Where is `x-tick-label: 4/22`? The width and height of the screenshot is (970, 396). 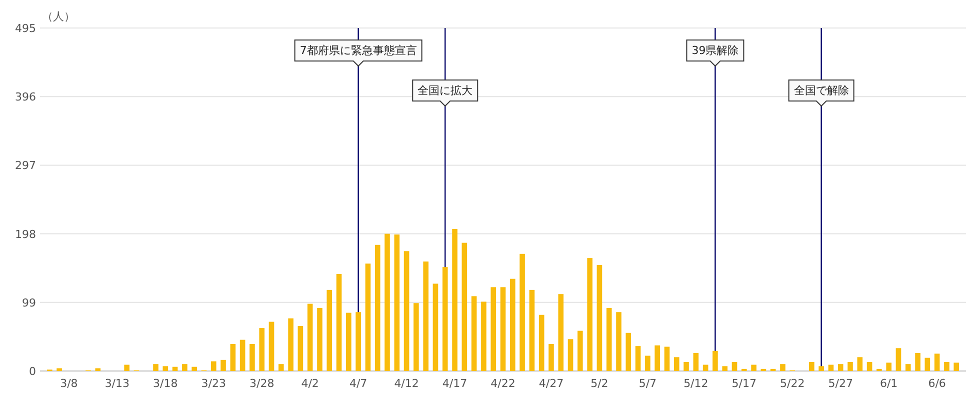
x-tick-label: 4/22 is located at coordinates (503, 383).